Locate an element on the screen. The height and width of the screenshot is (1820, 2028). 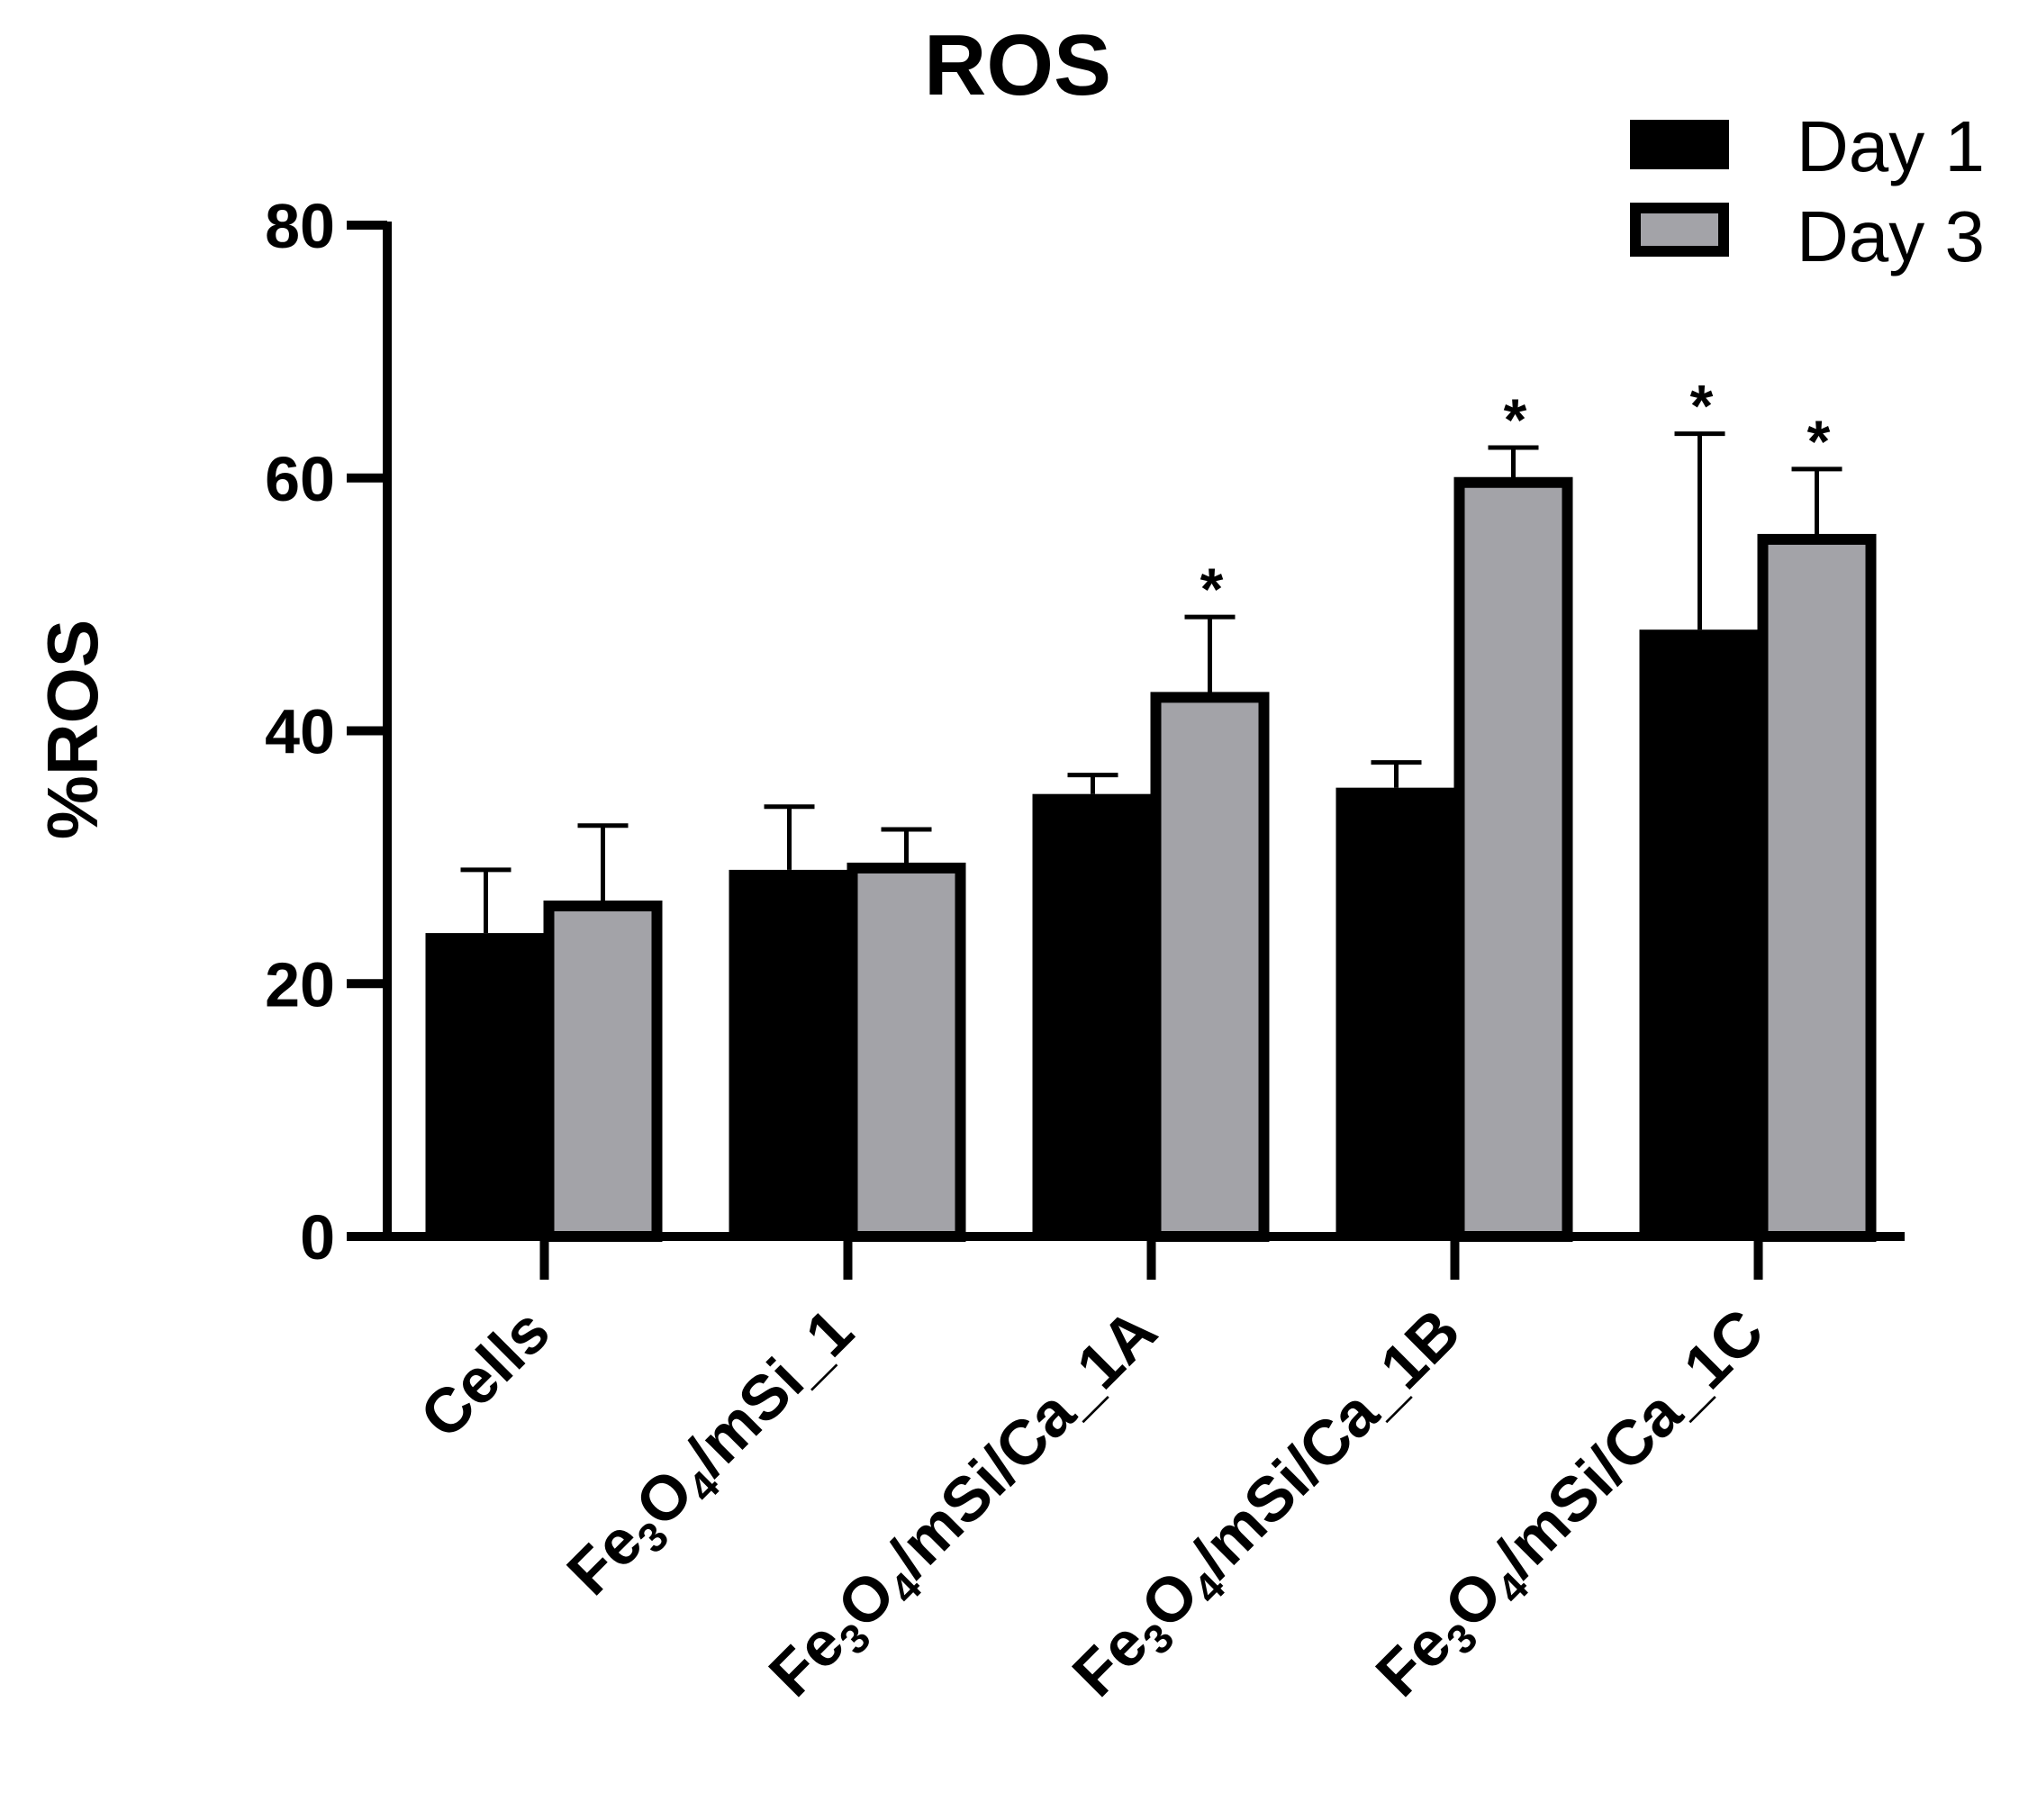
y-axis: 0 20 40 60 80 is located at coordinates (328, 732).